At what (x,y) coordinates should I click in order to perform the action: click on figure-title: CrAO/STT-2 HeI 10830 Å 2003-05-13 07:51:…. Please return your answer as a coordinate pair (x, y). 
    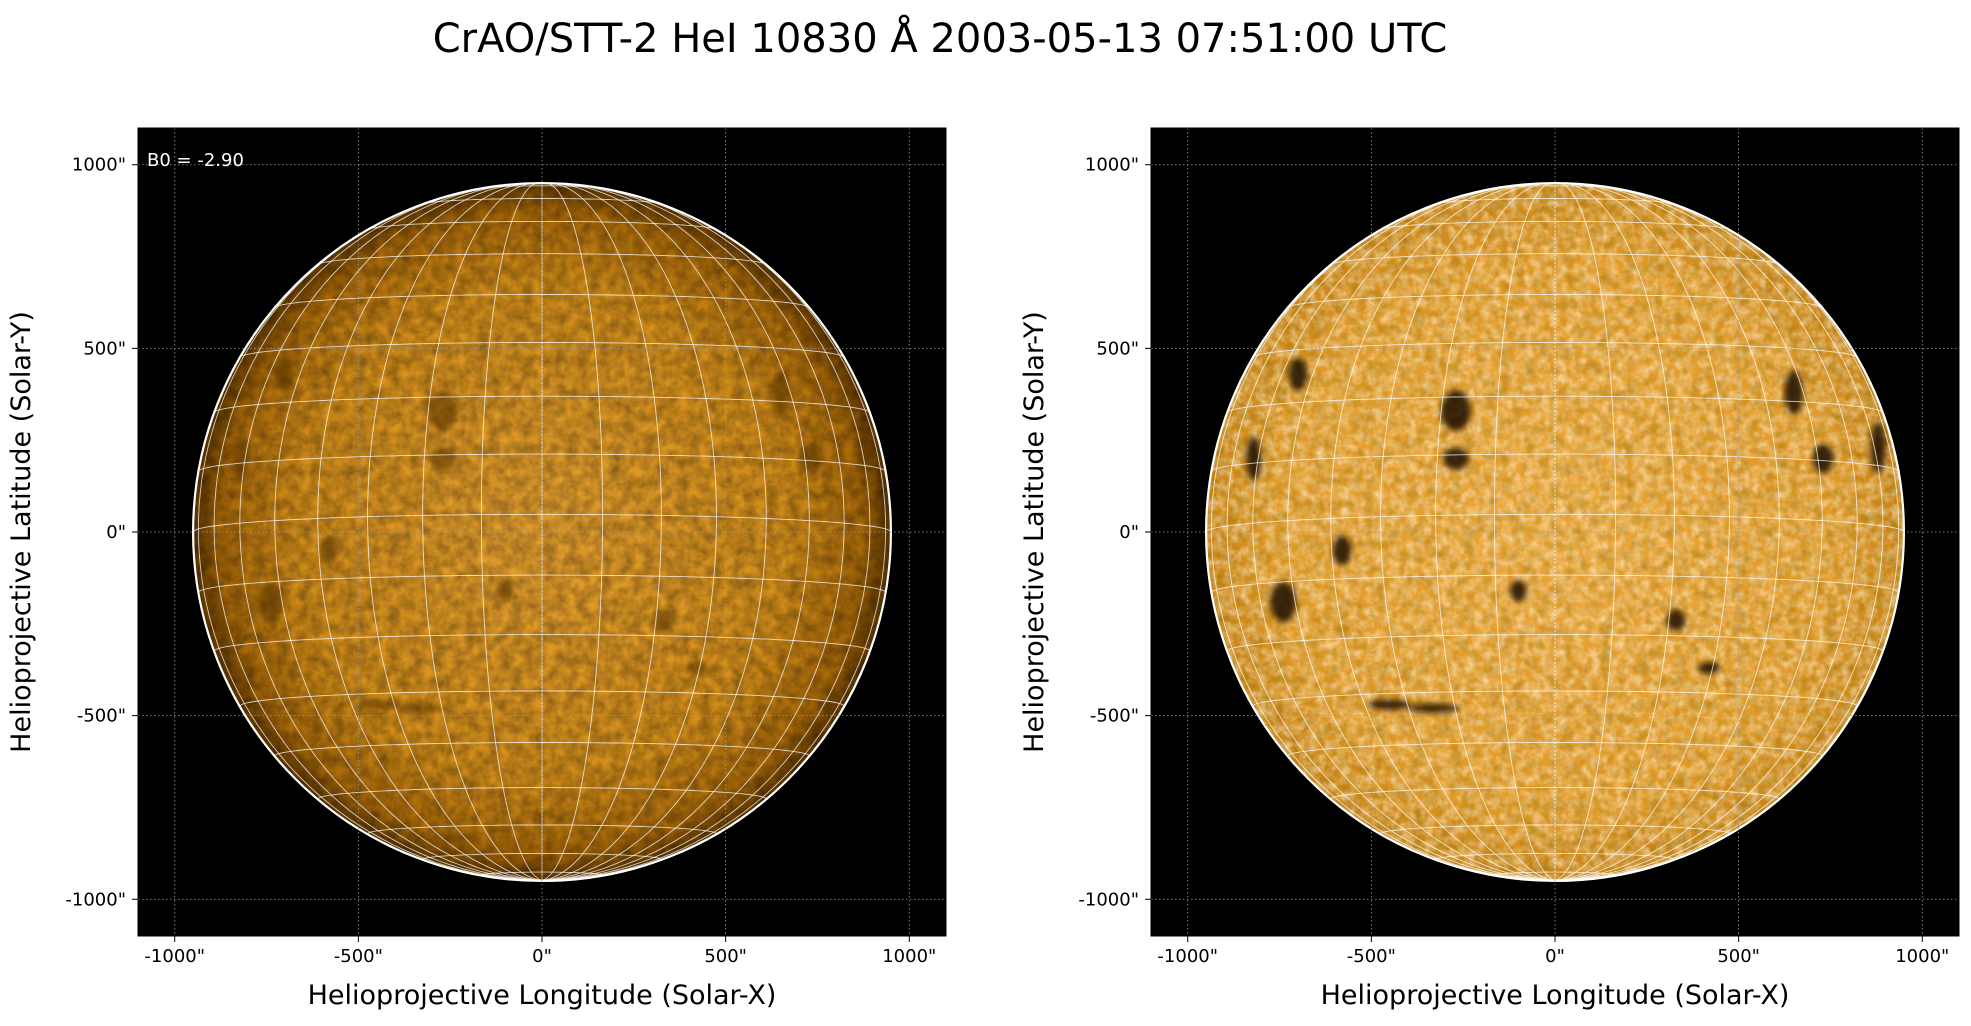
    Looking at the image, I should click on (940, 38).